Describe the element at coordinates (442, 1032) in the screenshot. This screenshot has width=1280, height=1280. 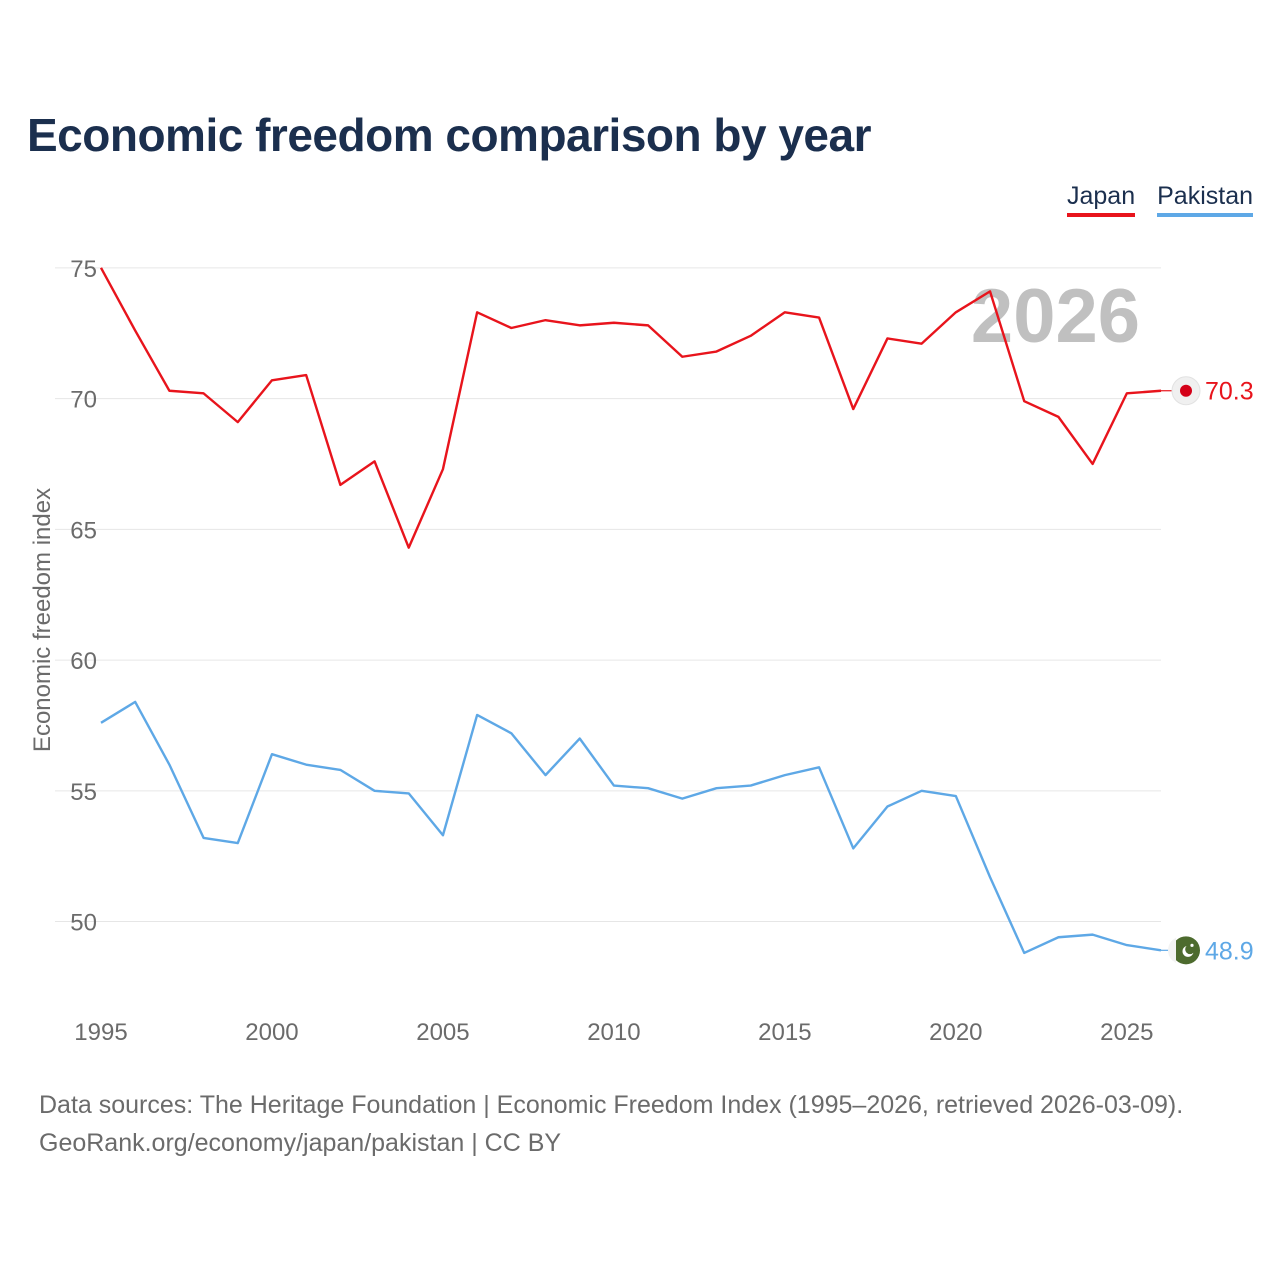
I see `x-tick-label: 2005` at that location.